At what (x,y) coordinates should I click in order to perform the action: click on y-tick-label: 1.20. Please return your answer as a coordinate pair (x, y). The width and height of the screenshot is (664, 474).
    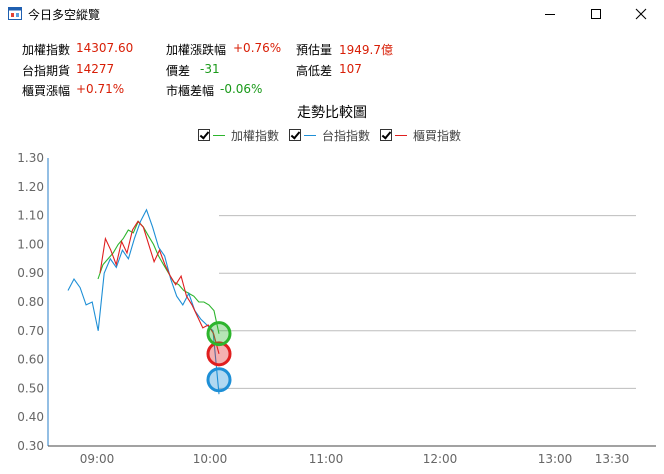
    Looking at the image, I should click on (30, 187).